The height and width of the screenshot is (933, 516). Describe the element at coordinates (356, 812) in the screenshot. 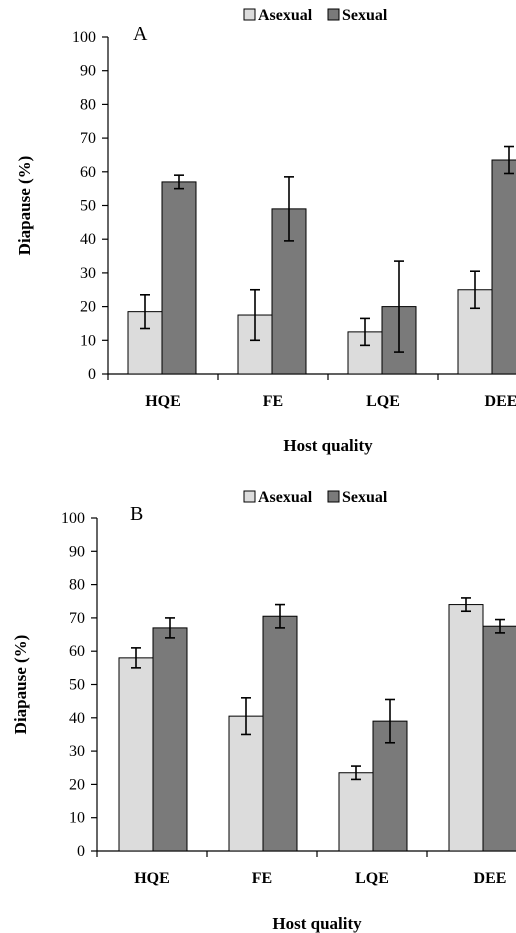

I see `bar-asexual-lqe` at that location.